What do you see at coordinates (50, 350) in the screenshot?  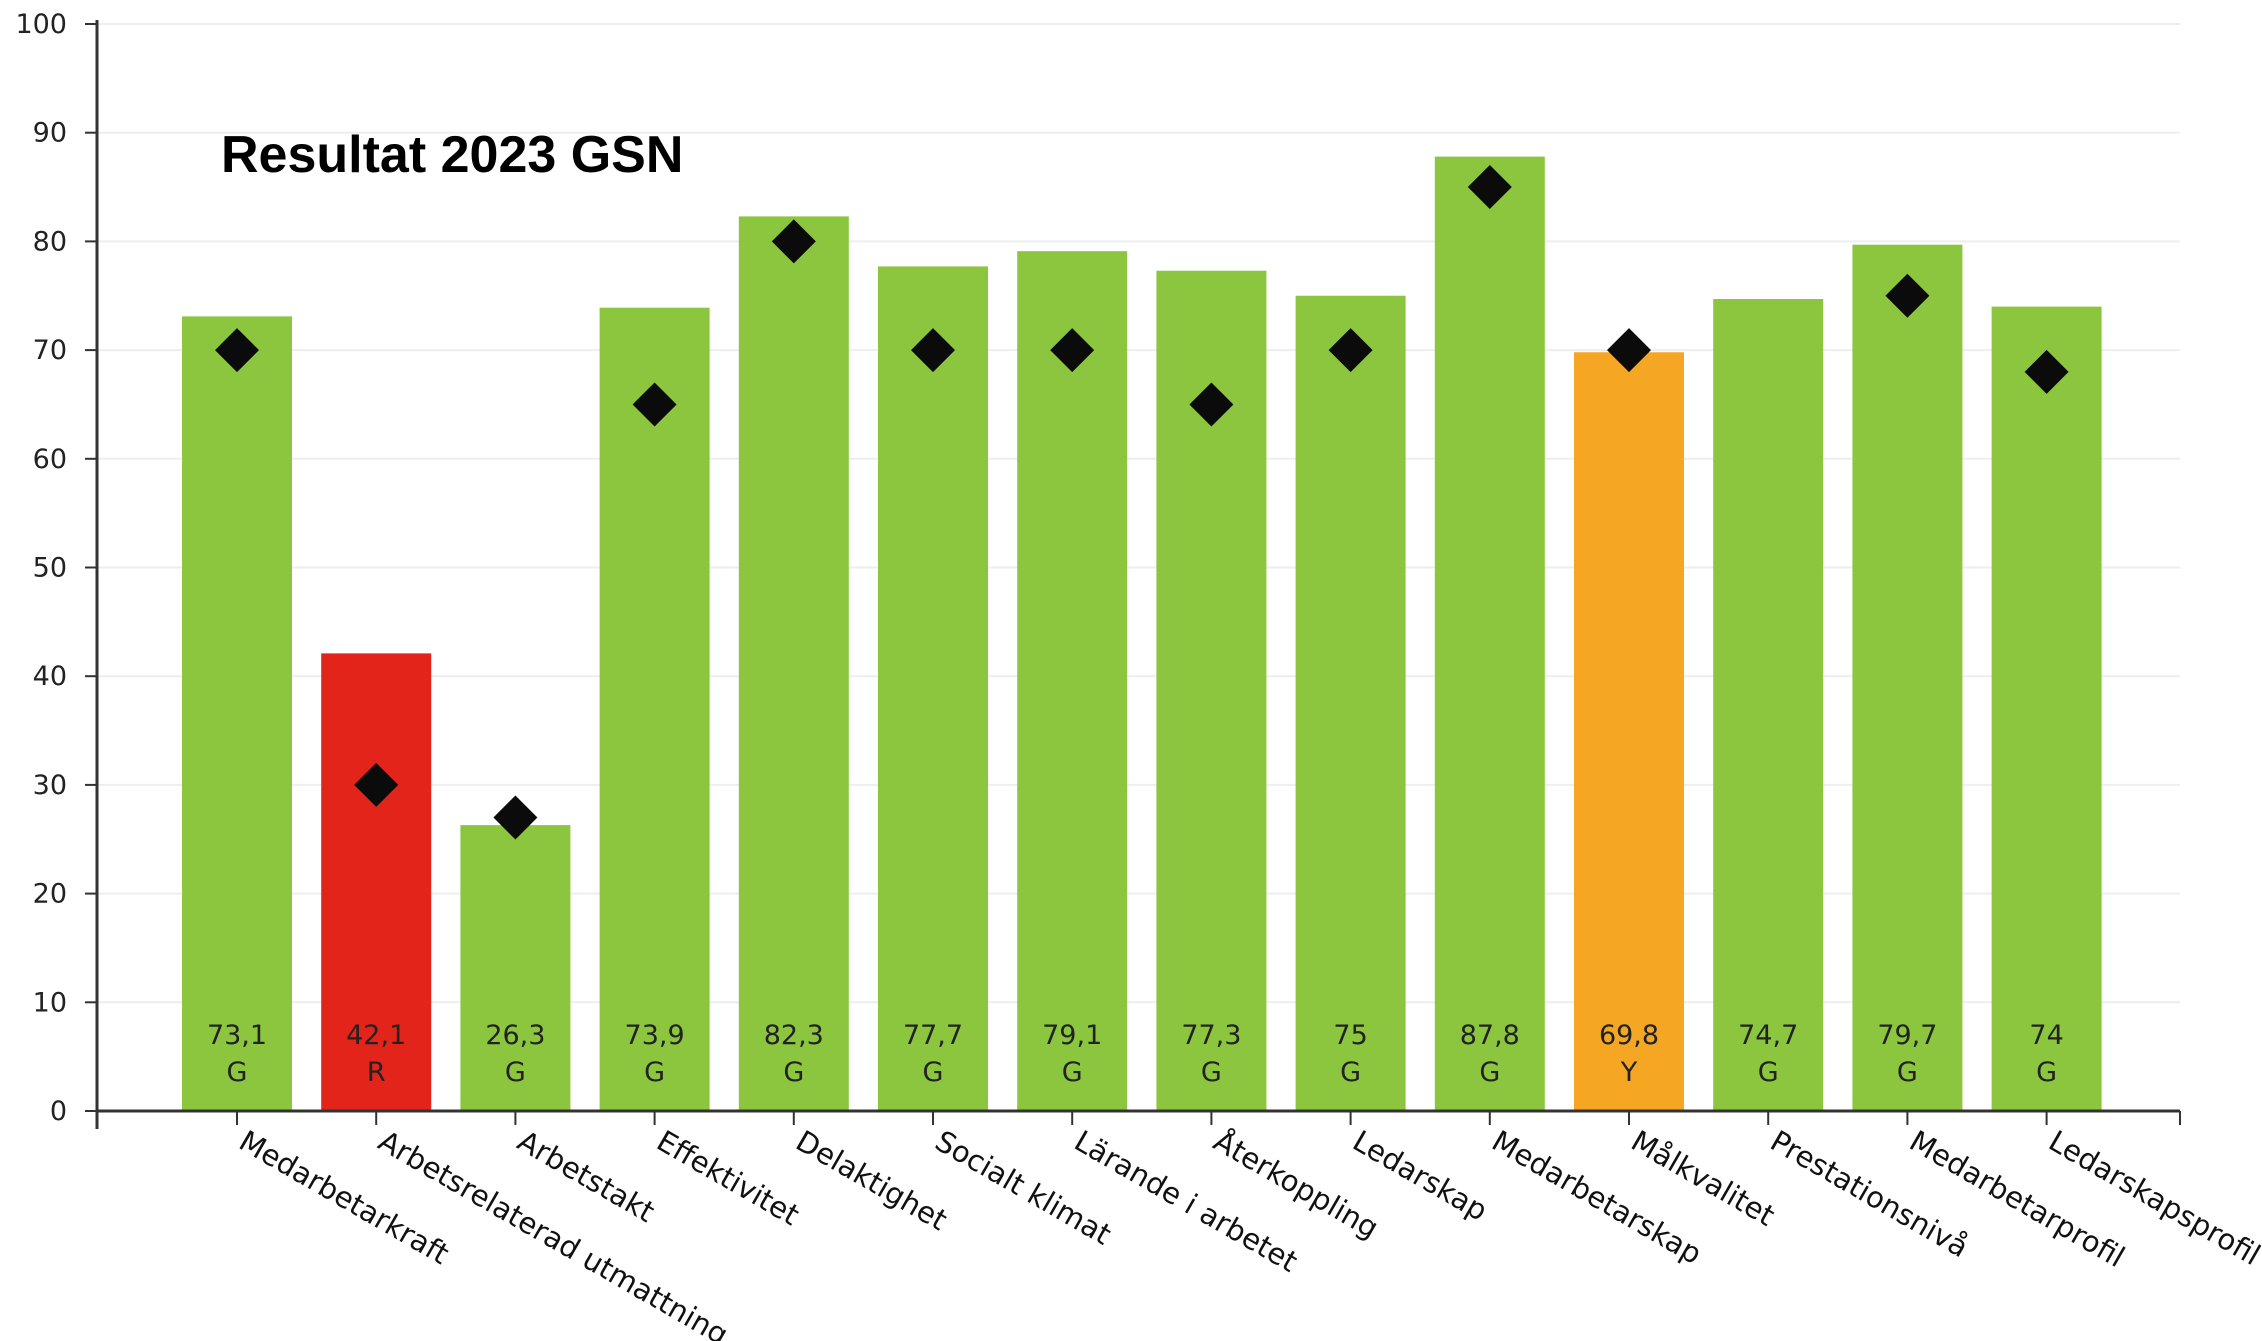 I see `y-tick-label: 70` at bounding box center [50, 350].